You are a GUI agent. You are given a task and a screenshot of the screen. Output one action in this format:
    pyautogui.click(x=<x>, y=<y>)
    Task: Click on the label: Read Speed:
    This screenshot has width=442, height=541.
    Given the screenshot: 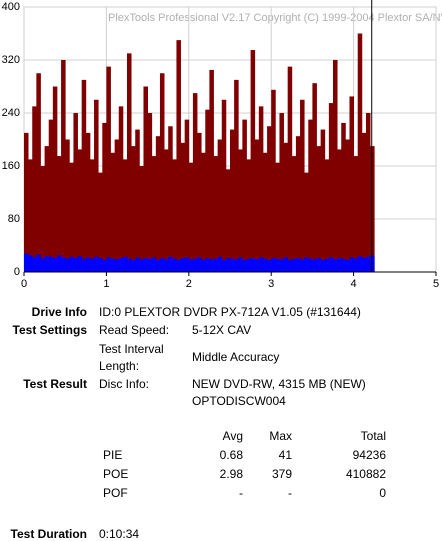 What is the action you would take?
    pyautogui.click(x=134, y=330)
    